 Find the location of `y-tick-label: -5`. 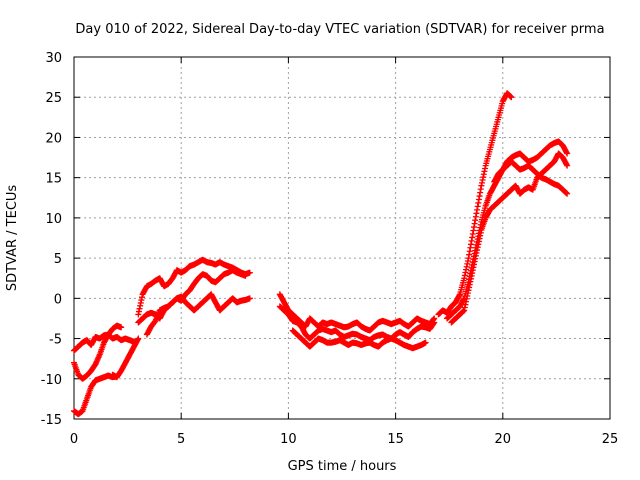

y-tick-label: -5 is located at coordinates (55, 340).